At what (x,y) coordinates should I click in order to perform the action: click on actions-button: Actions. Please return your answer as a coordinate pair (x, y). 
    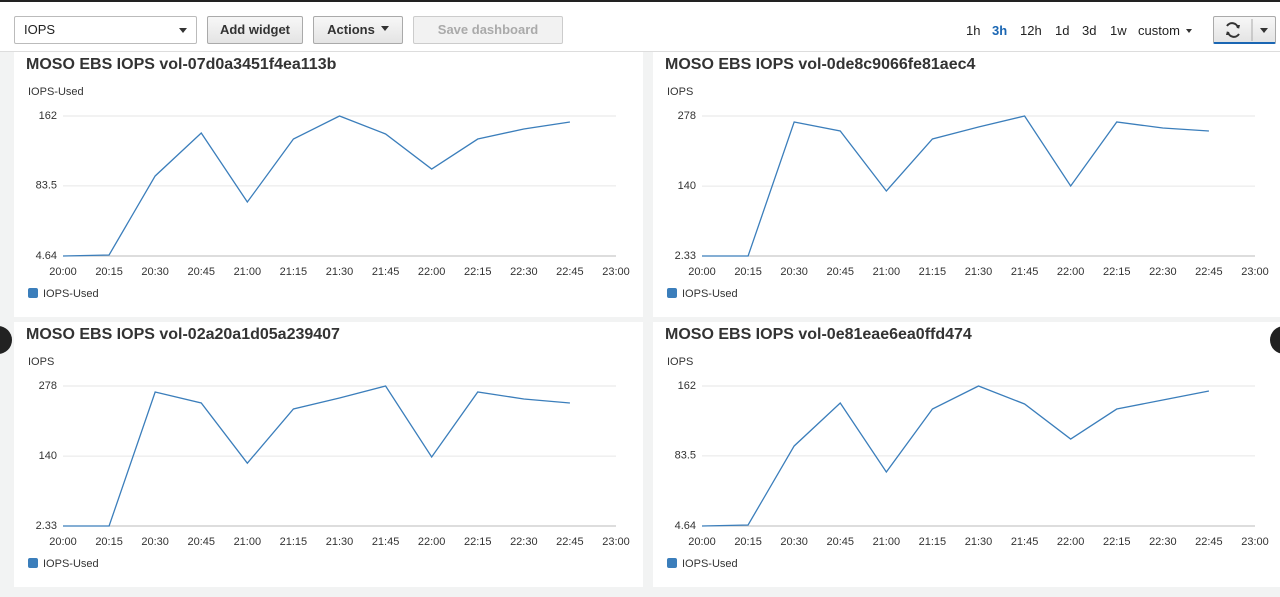
    Looking at the image, I should click on (358, 30).